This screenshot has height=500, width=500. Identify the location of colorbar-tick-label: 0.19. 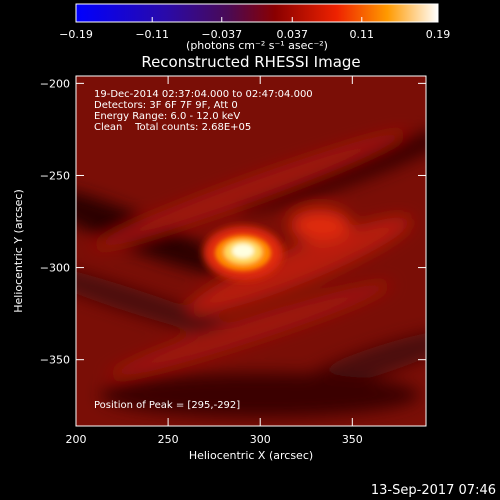
(438, 34).